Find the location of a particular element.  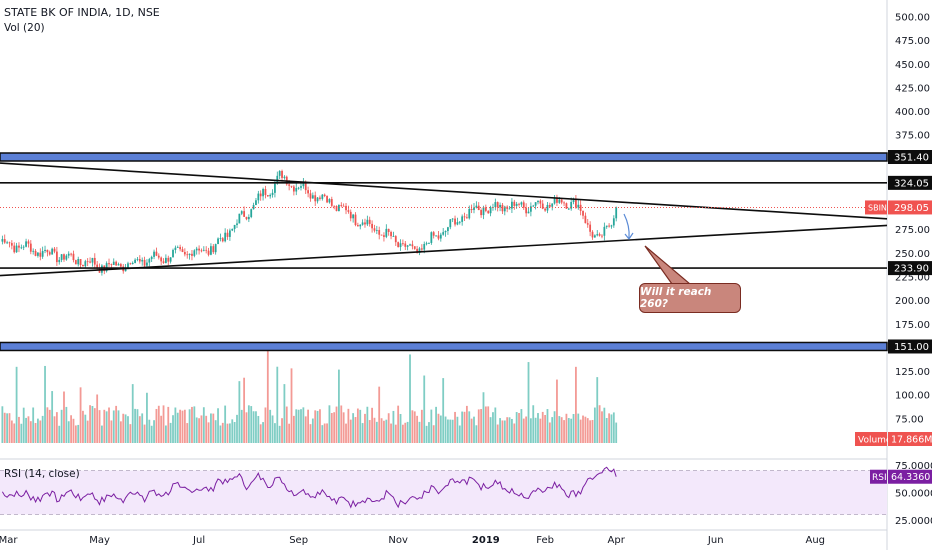

time-axis-label: 2019 is located at coordinates (486, 540).